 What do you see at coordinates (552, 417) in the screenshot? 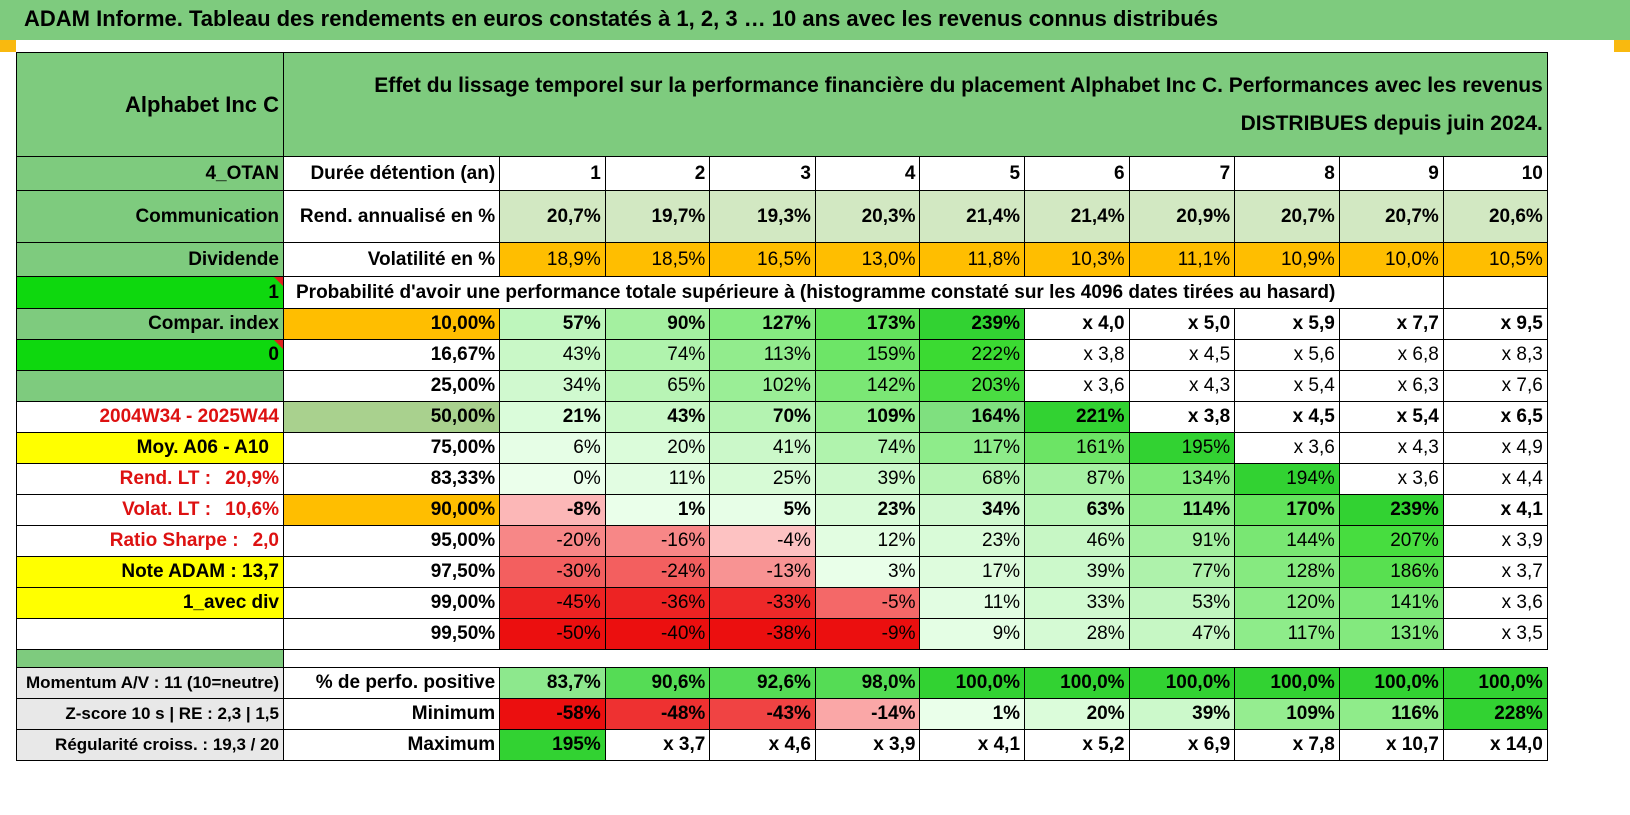
I see `probability-value: 21%` at bounding box center [552, 417].